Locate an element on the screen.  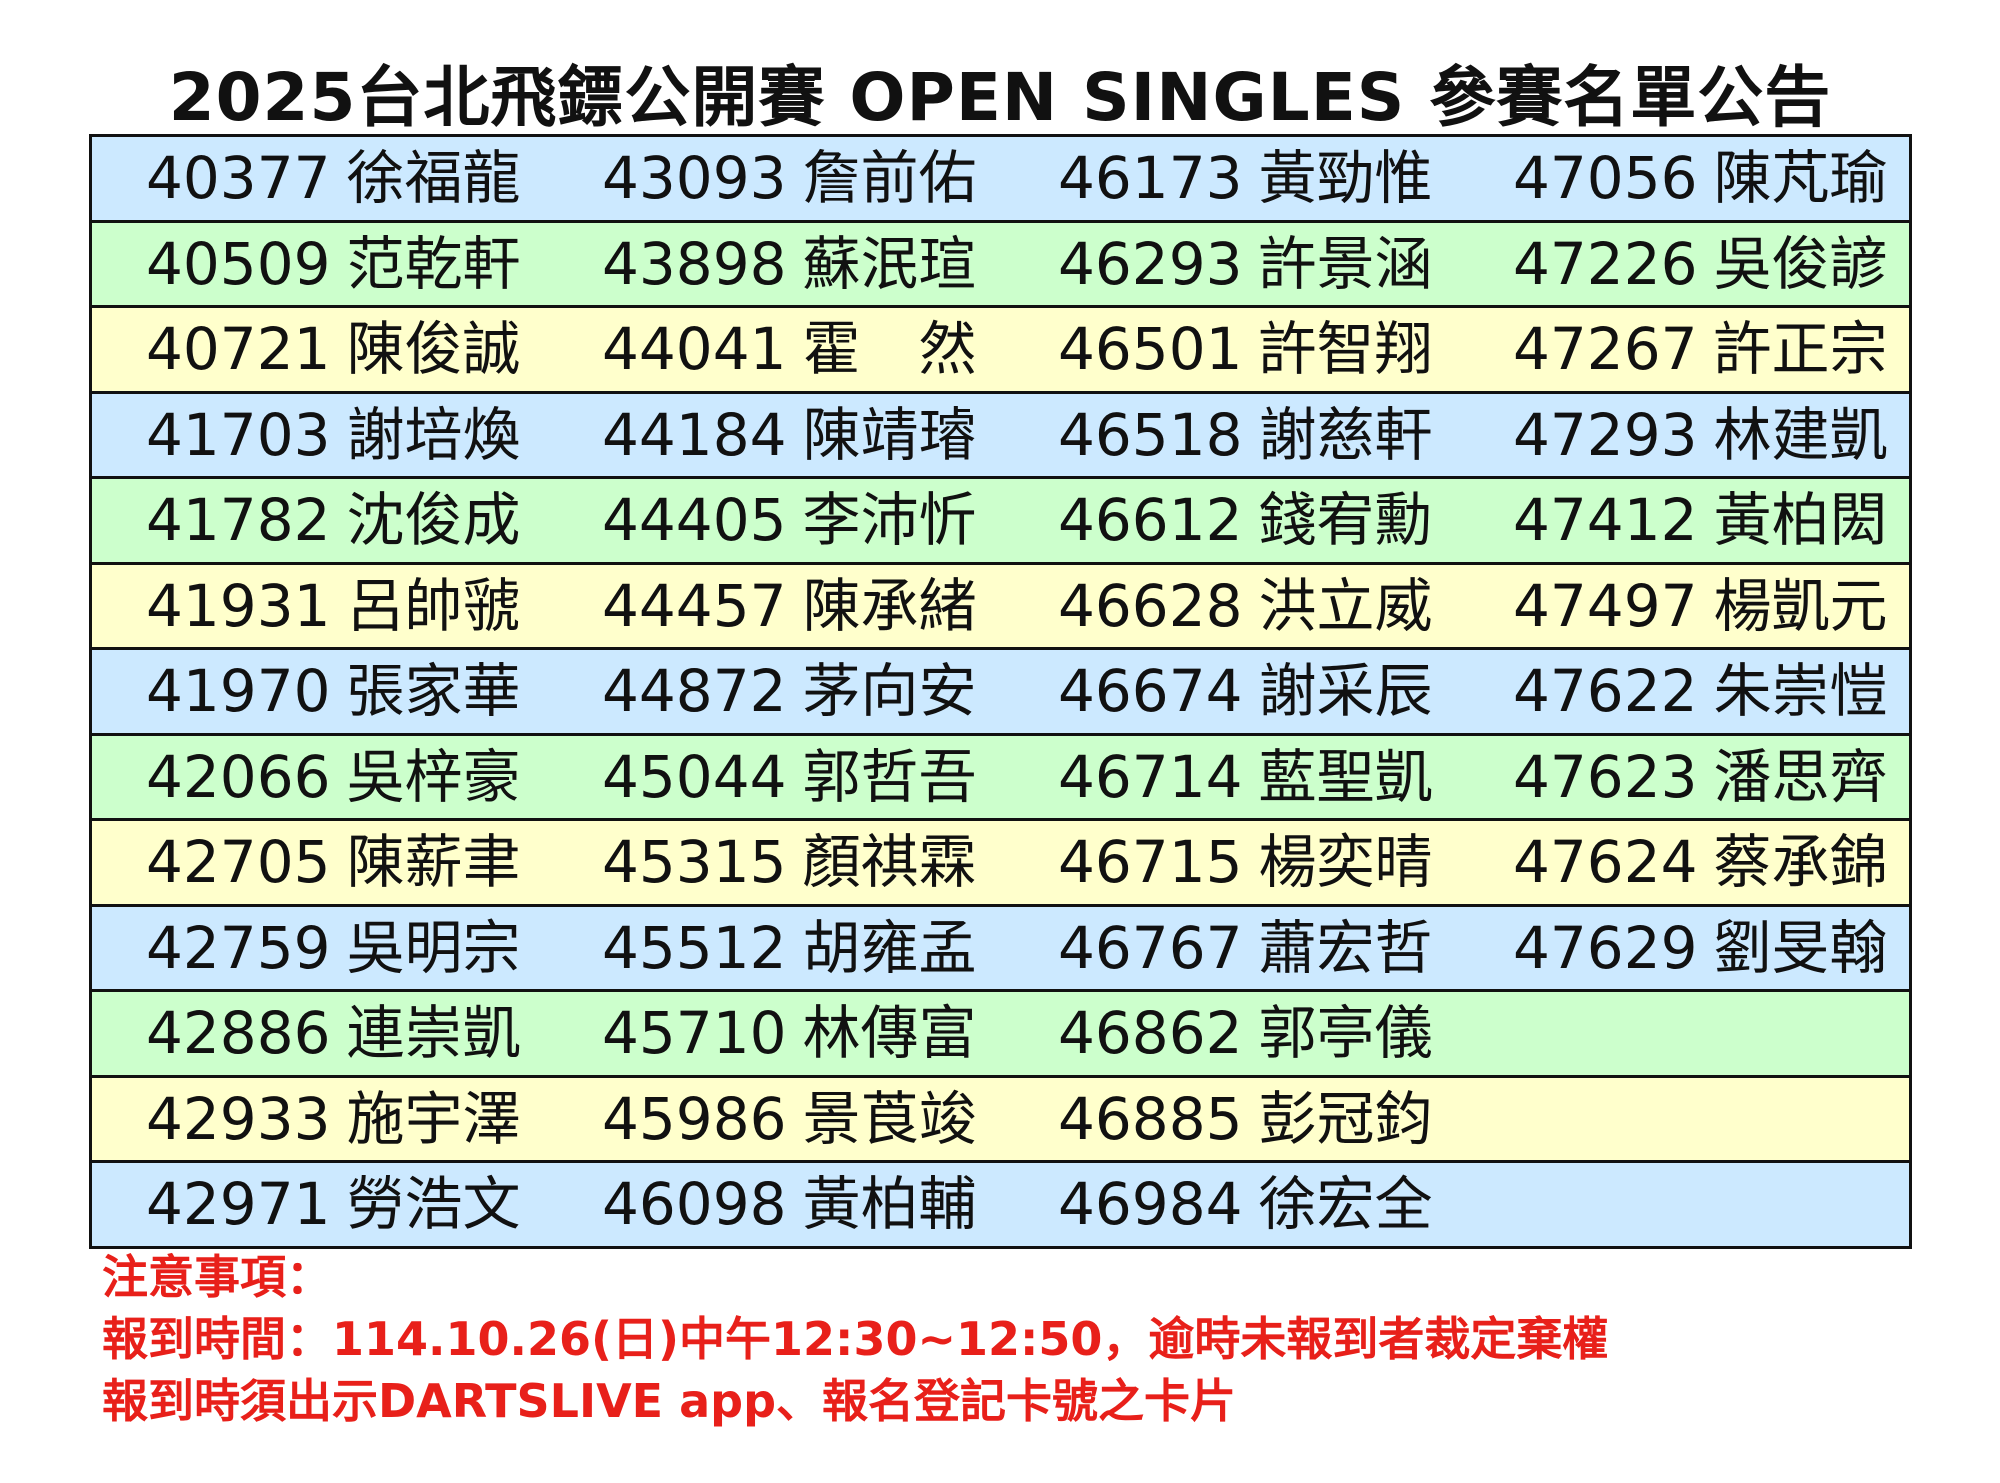
participant-entry: 46714 藍聖凱 is located at coordinates (1245, 777).